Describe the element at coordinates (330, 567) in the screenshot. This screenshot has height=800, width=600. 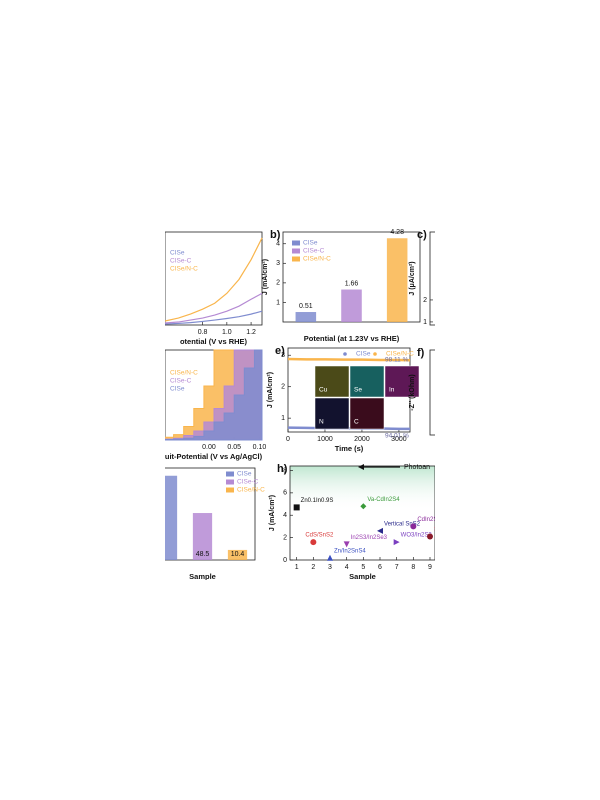
I see `x-tick-label: 3` at that location.